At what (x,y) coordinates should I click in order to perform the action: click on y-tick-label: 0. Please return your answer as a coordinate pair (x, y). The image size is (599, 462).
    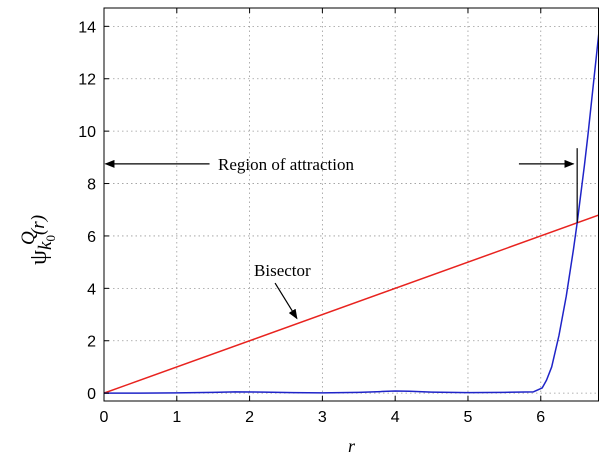
    Looking at the image, I should click on (91, 394).